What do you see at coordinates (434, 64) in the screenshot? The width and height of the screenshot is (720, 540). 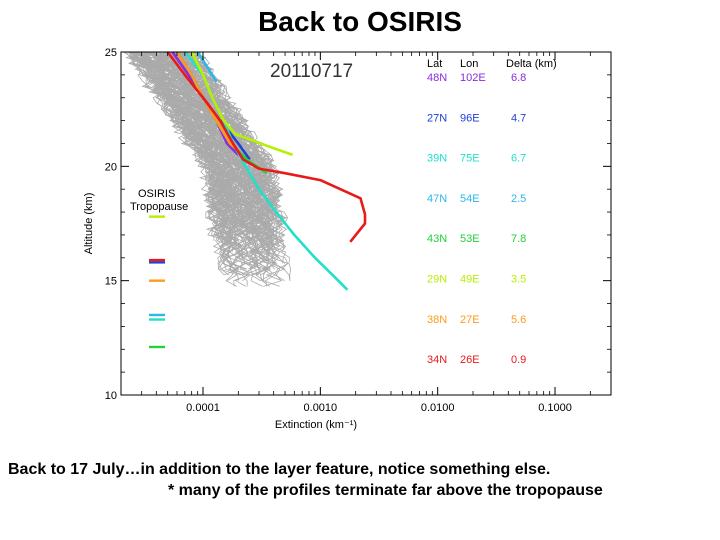 I see `table-header-lat: Lat` at bounding box center [434, 64].